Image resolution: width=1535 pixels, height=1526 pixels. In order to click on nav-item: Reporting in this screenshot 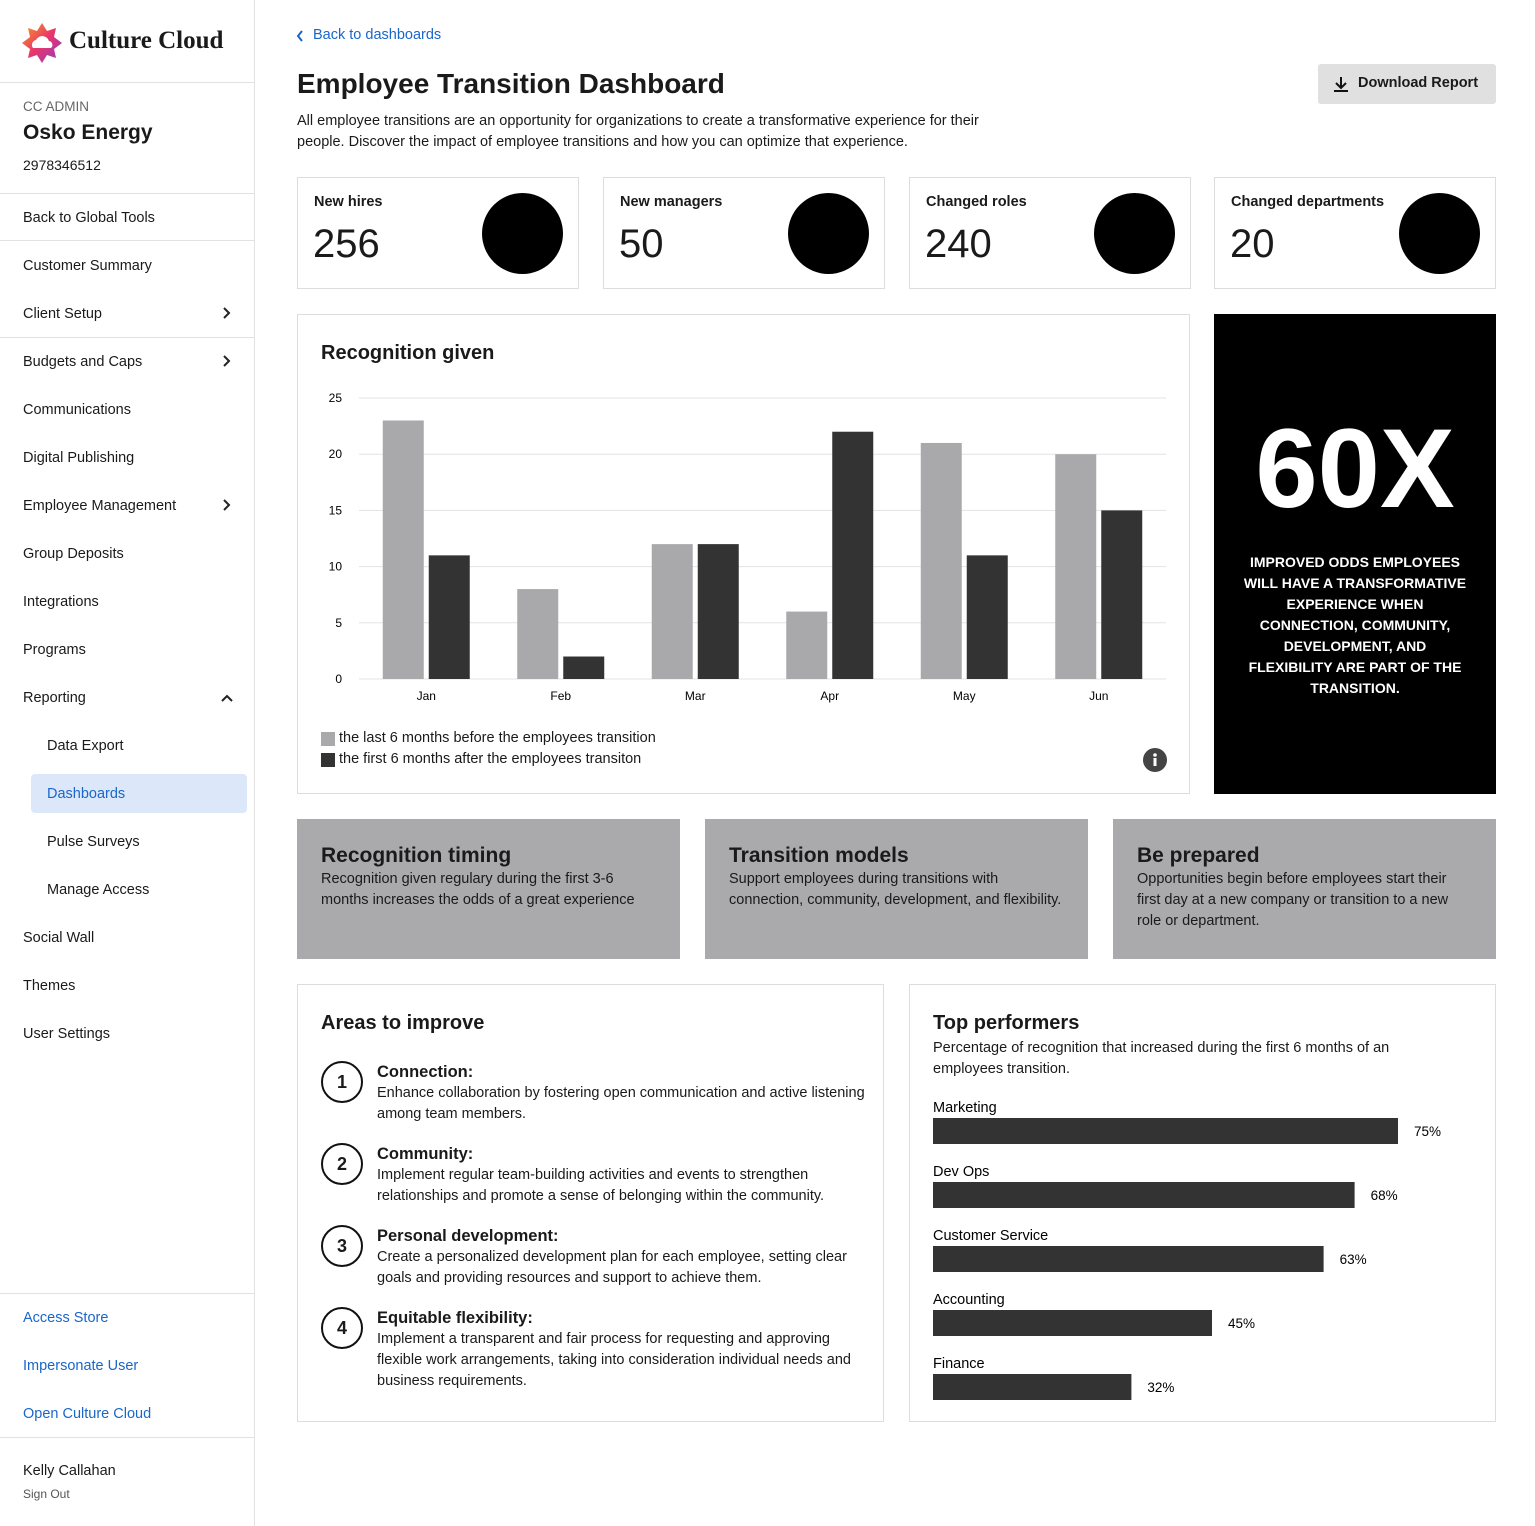, I will do `click(54, 698)`.